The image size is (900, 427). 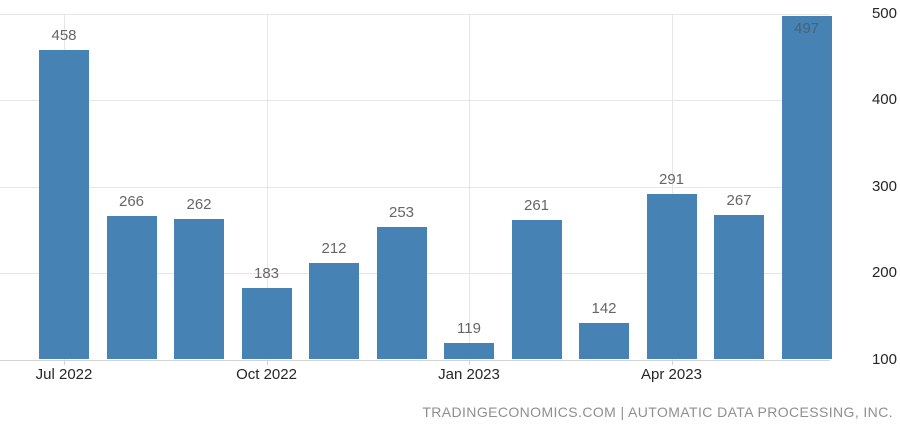 I want to click on bar-value-label: 267, so click(x=739, y=201).